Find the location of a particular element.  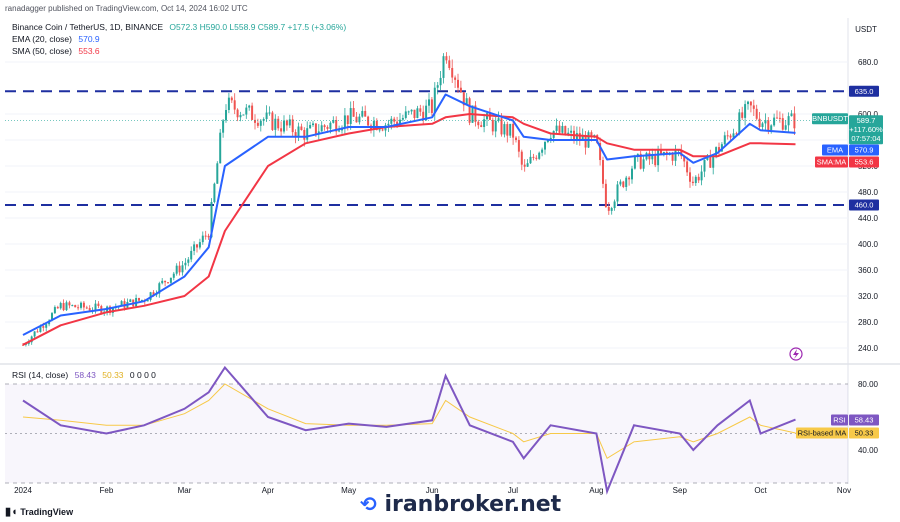

ema-tag-badge-bg is located at coordinates (835, 150).